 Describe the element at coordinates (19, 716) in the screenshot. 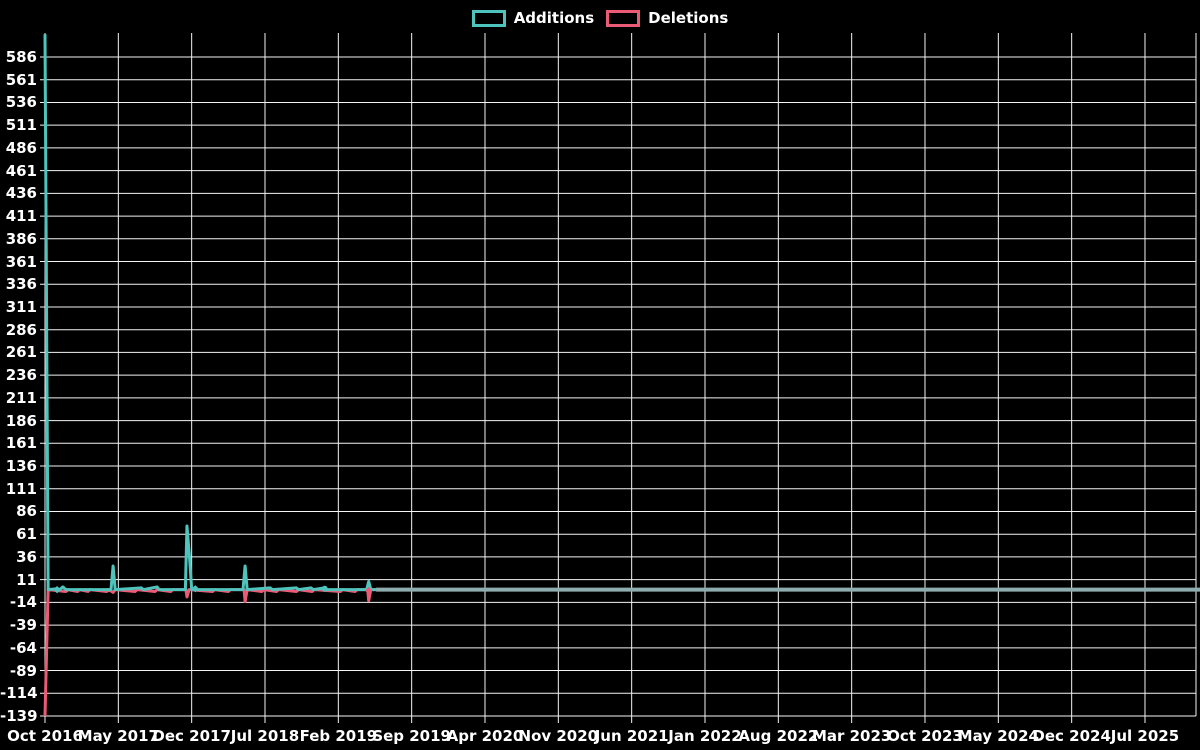

I see `y-tick-label: -139` at that location.